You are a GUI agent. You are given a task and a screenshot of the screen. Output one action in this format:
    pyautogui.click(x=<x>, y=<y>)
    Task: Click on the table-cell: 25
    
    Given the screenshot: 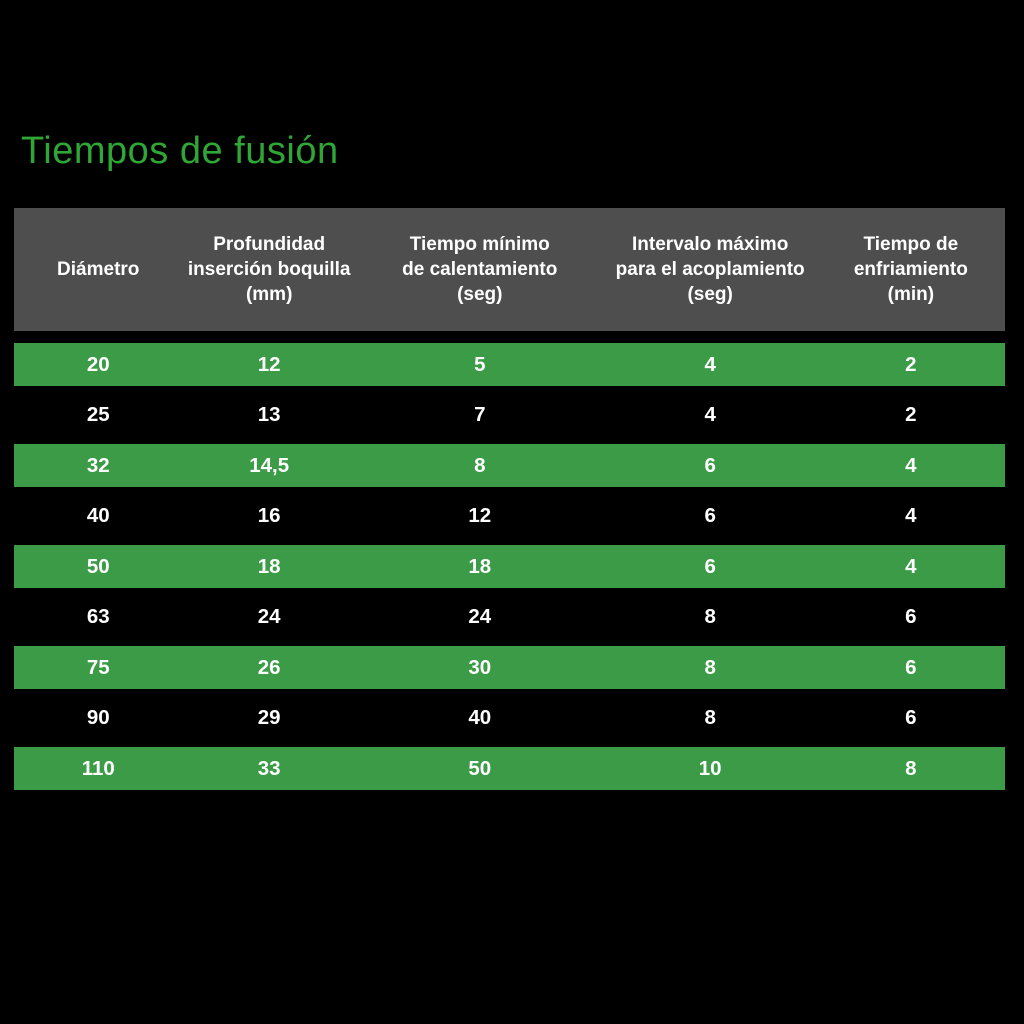 What is the action you would take?
    pyautogui.click(x=98, y=414)
    